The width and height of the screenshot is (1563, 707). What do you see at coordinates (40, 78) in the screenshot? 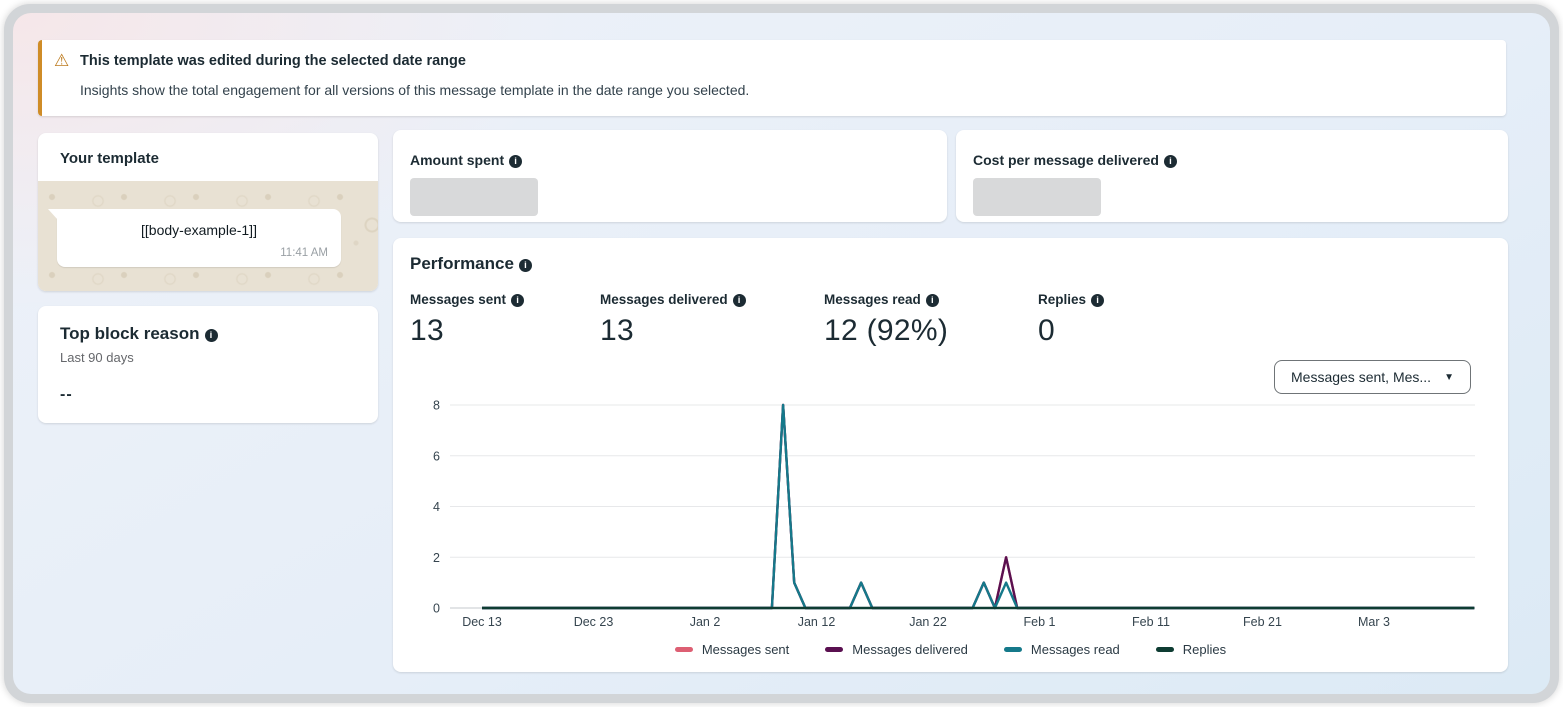
I see `banner-accent-bar` at bounding box center [40, 78].